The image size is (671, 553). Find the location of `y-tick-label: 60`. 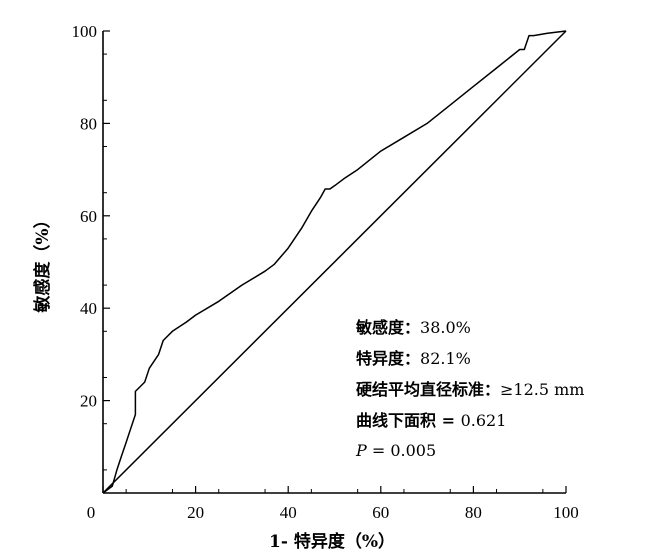

y-tick-label: 60 is located at coordinates (88, 216).